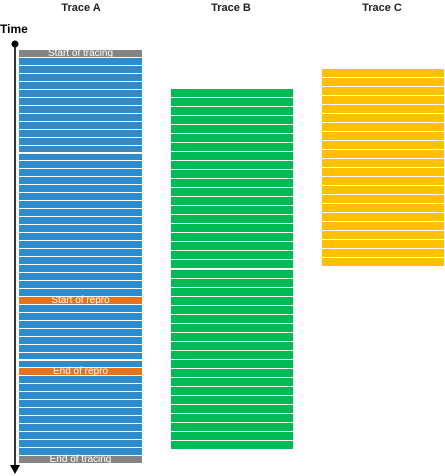 Image resolution: width=445 pixels, height=476 pixels. I want to click on trace-marker: End of repro, so click(80, 371).